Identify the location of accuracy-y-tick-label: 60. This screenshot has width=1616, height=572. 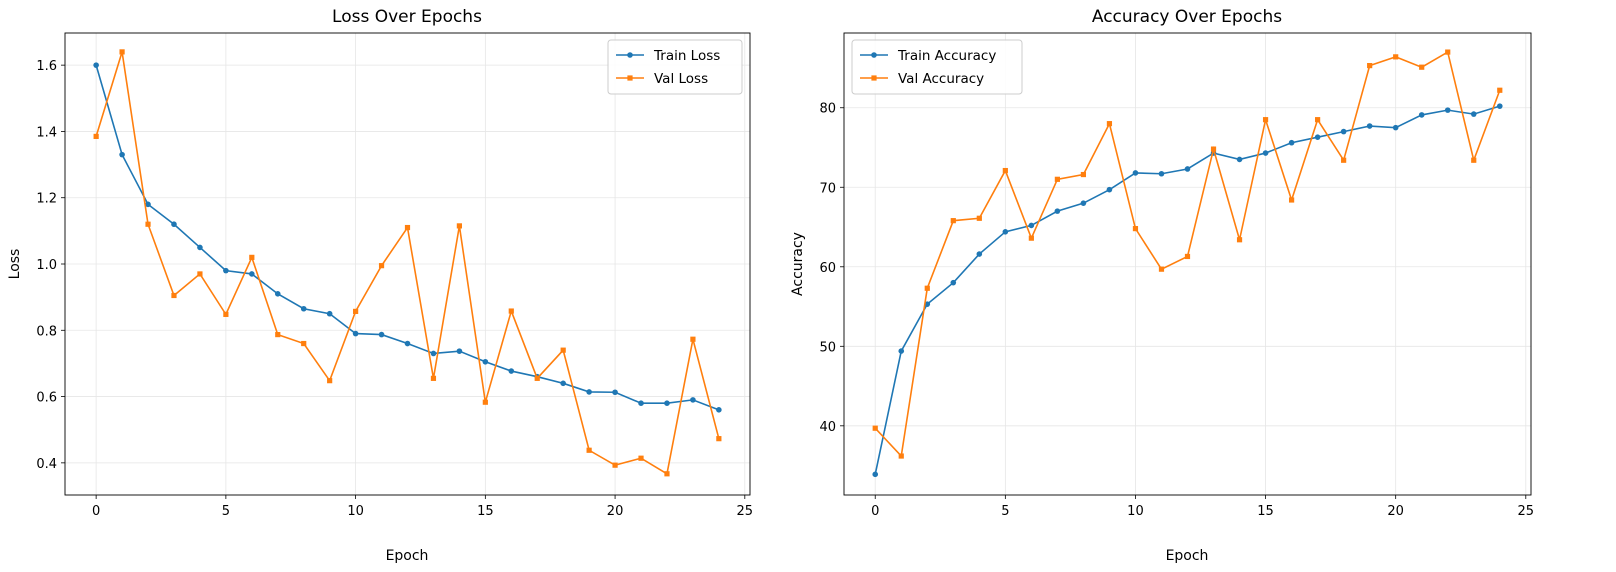
(827, 268).